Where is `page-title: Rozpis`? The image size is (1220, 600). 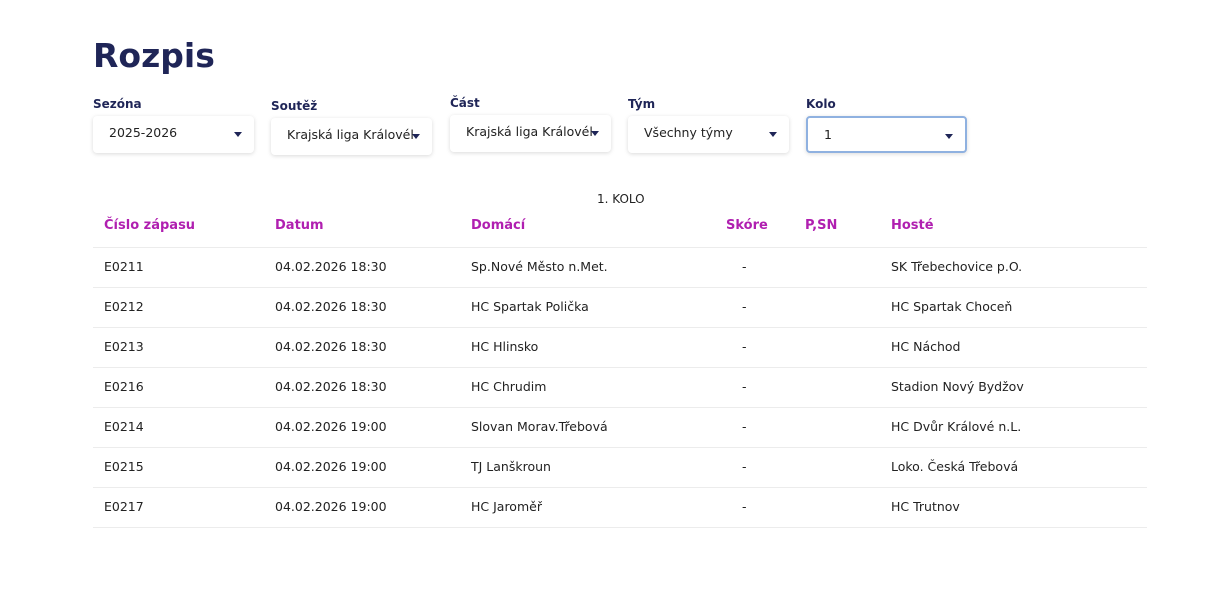 page-title: Rozpis is located at coordinates (154, 55).